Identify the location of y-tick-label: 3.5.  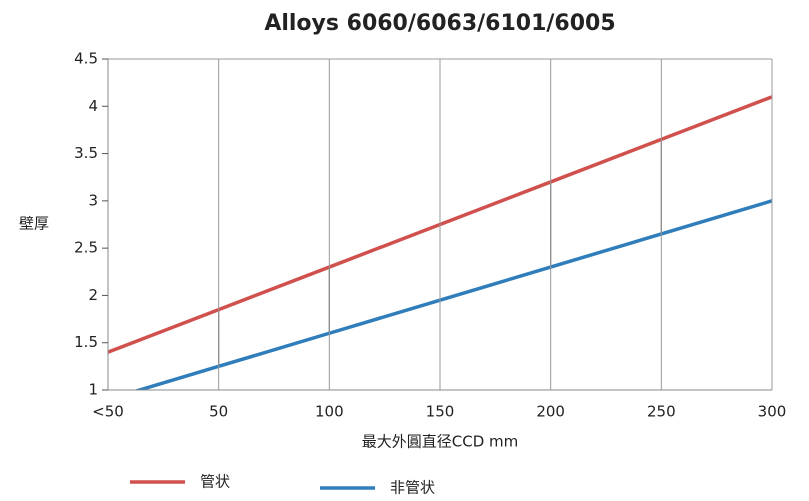
(86, 153).